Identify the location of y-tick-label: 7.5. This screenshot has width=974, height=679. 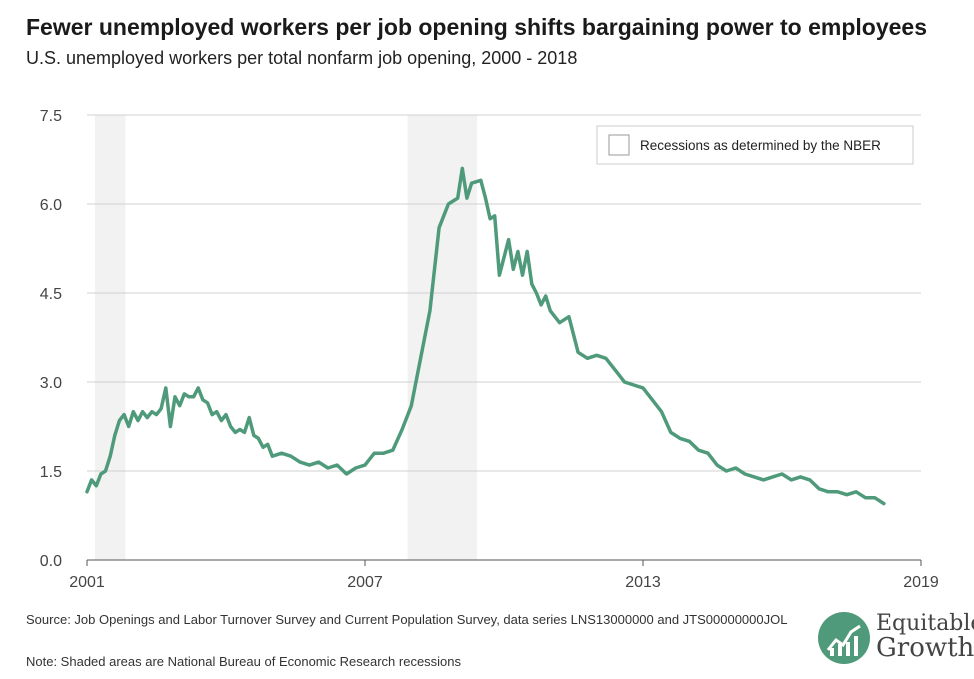
(51, 116).